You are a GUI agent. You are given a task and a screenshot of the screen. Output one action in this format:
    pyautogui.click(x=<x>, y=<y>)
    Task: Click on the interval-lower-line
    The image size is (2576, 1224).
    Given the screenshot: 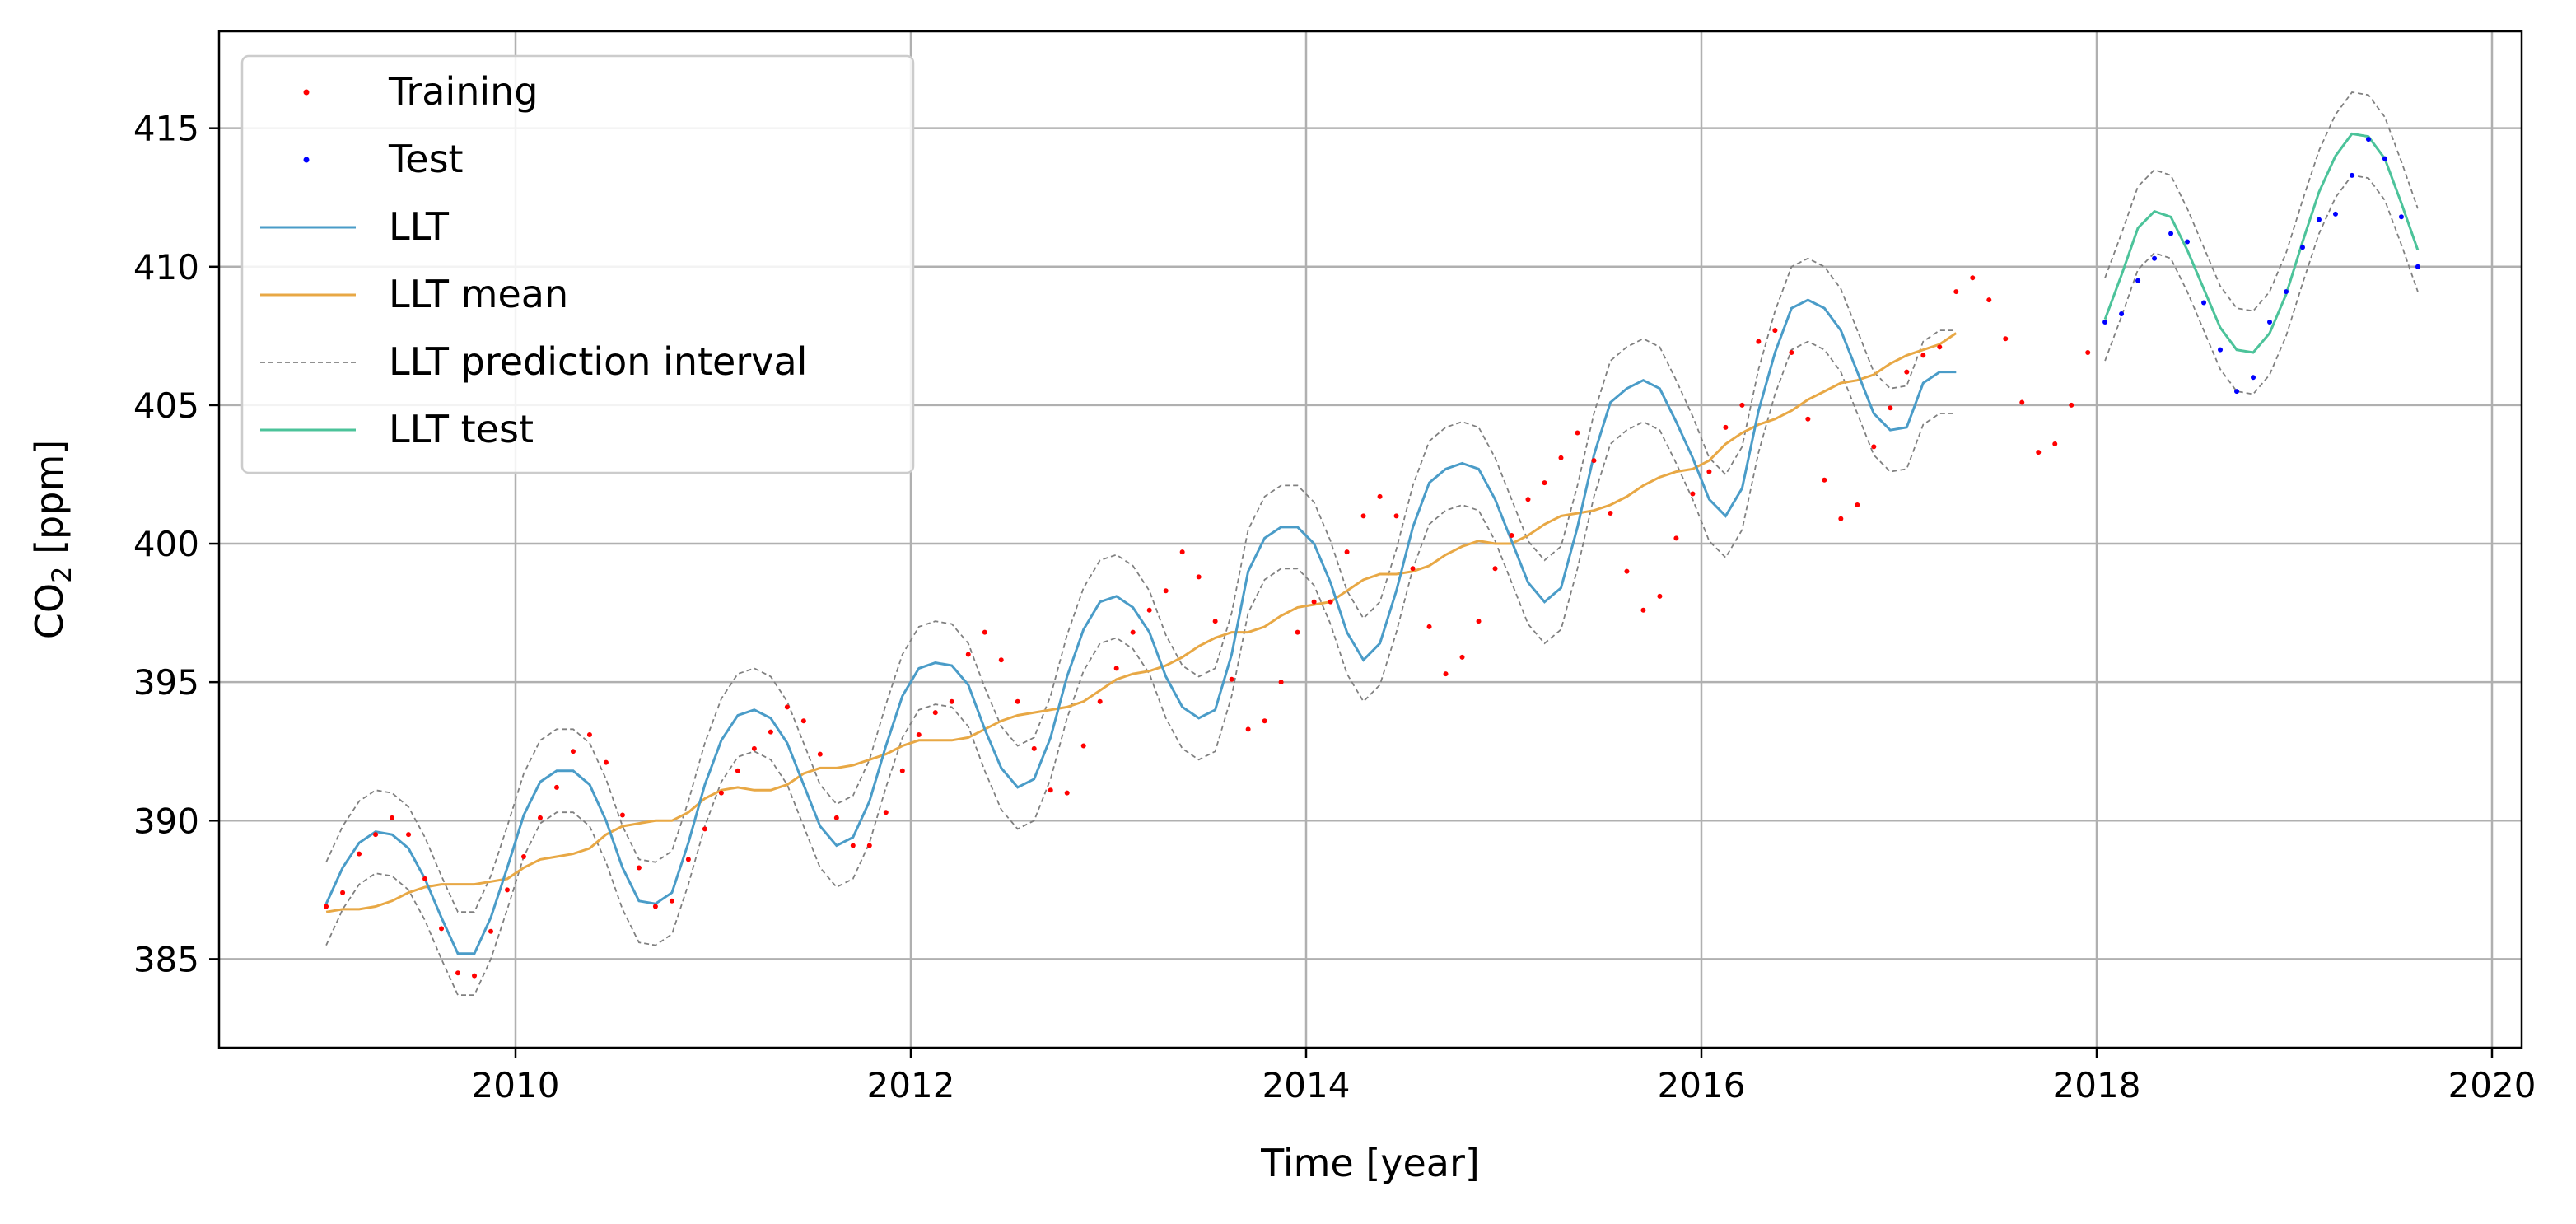 What is the action you would take?
    pyautogui.click(x=2261, y=284)
    